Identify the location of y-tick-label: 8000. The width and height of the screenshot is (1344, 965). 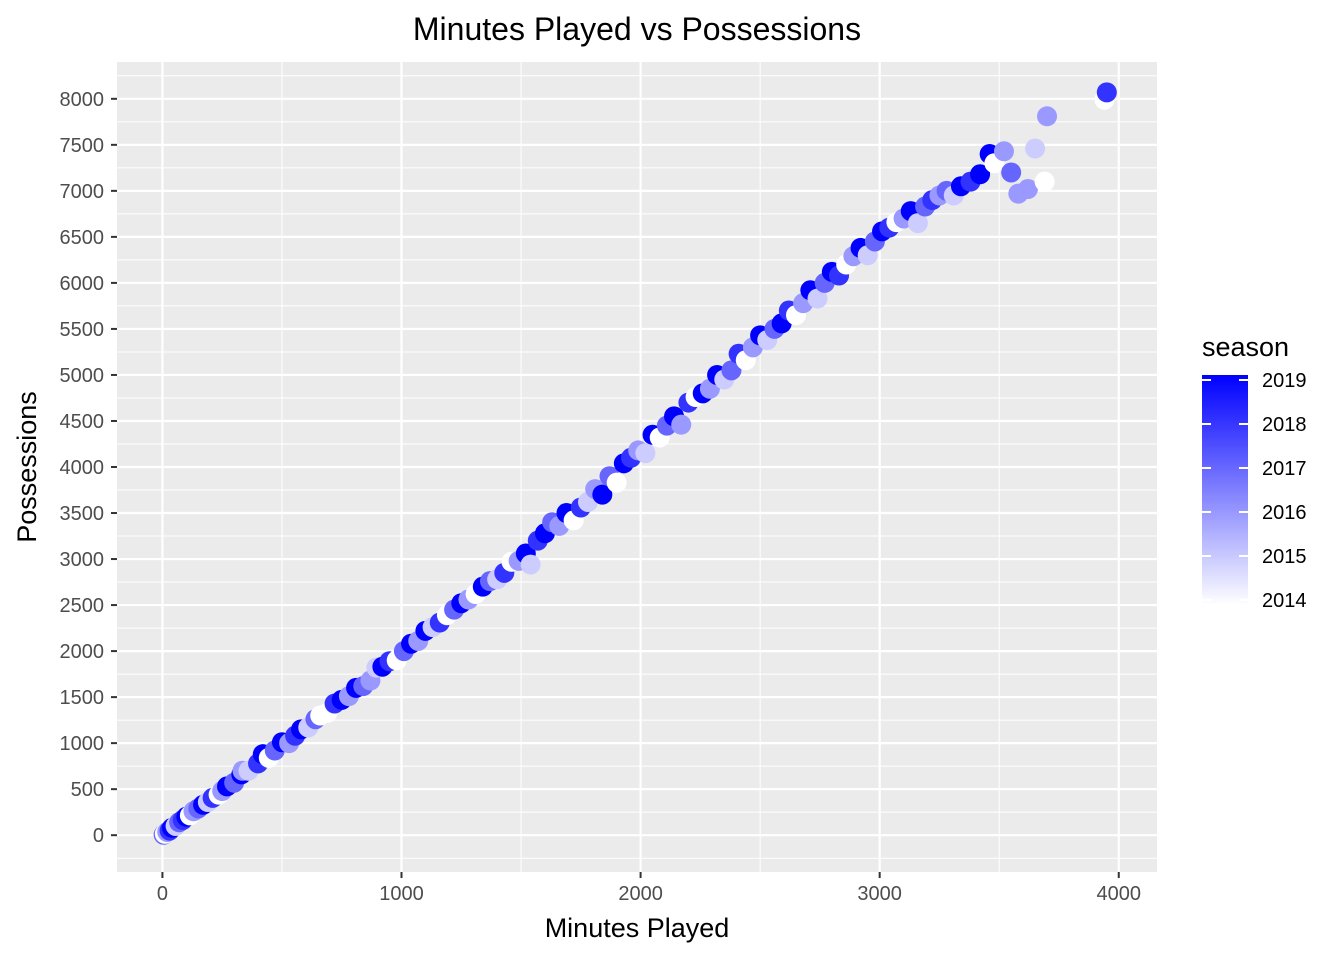
(82, 100).